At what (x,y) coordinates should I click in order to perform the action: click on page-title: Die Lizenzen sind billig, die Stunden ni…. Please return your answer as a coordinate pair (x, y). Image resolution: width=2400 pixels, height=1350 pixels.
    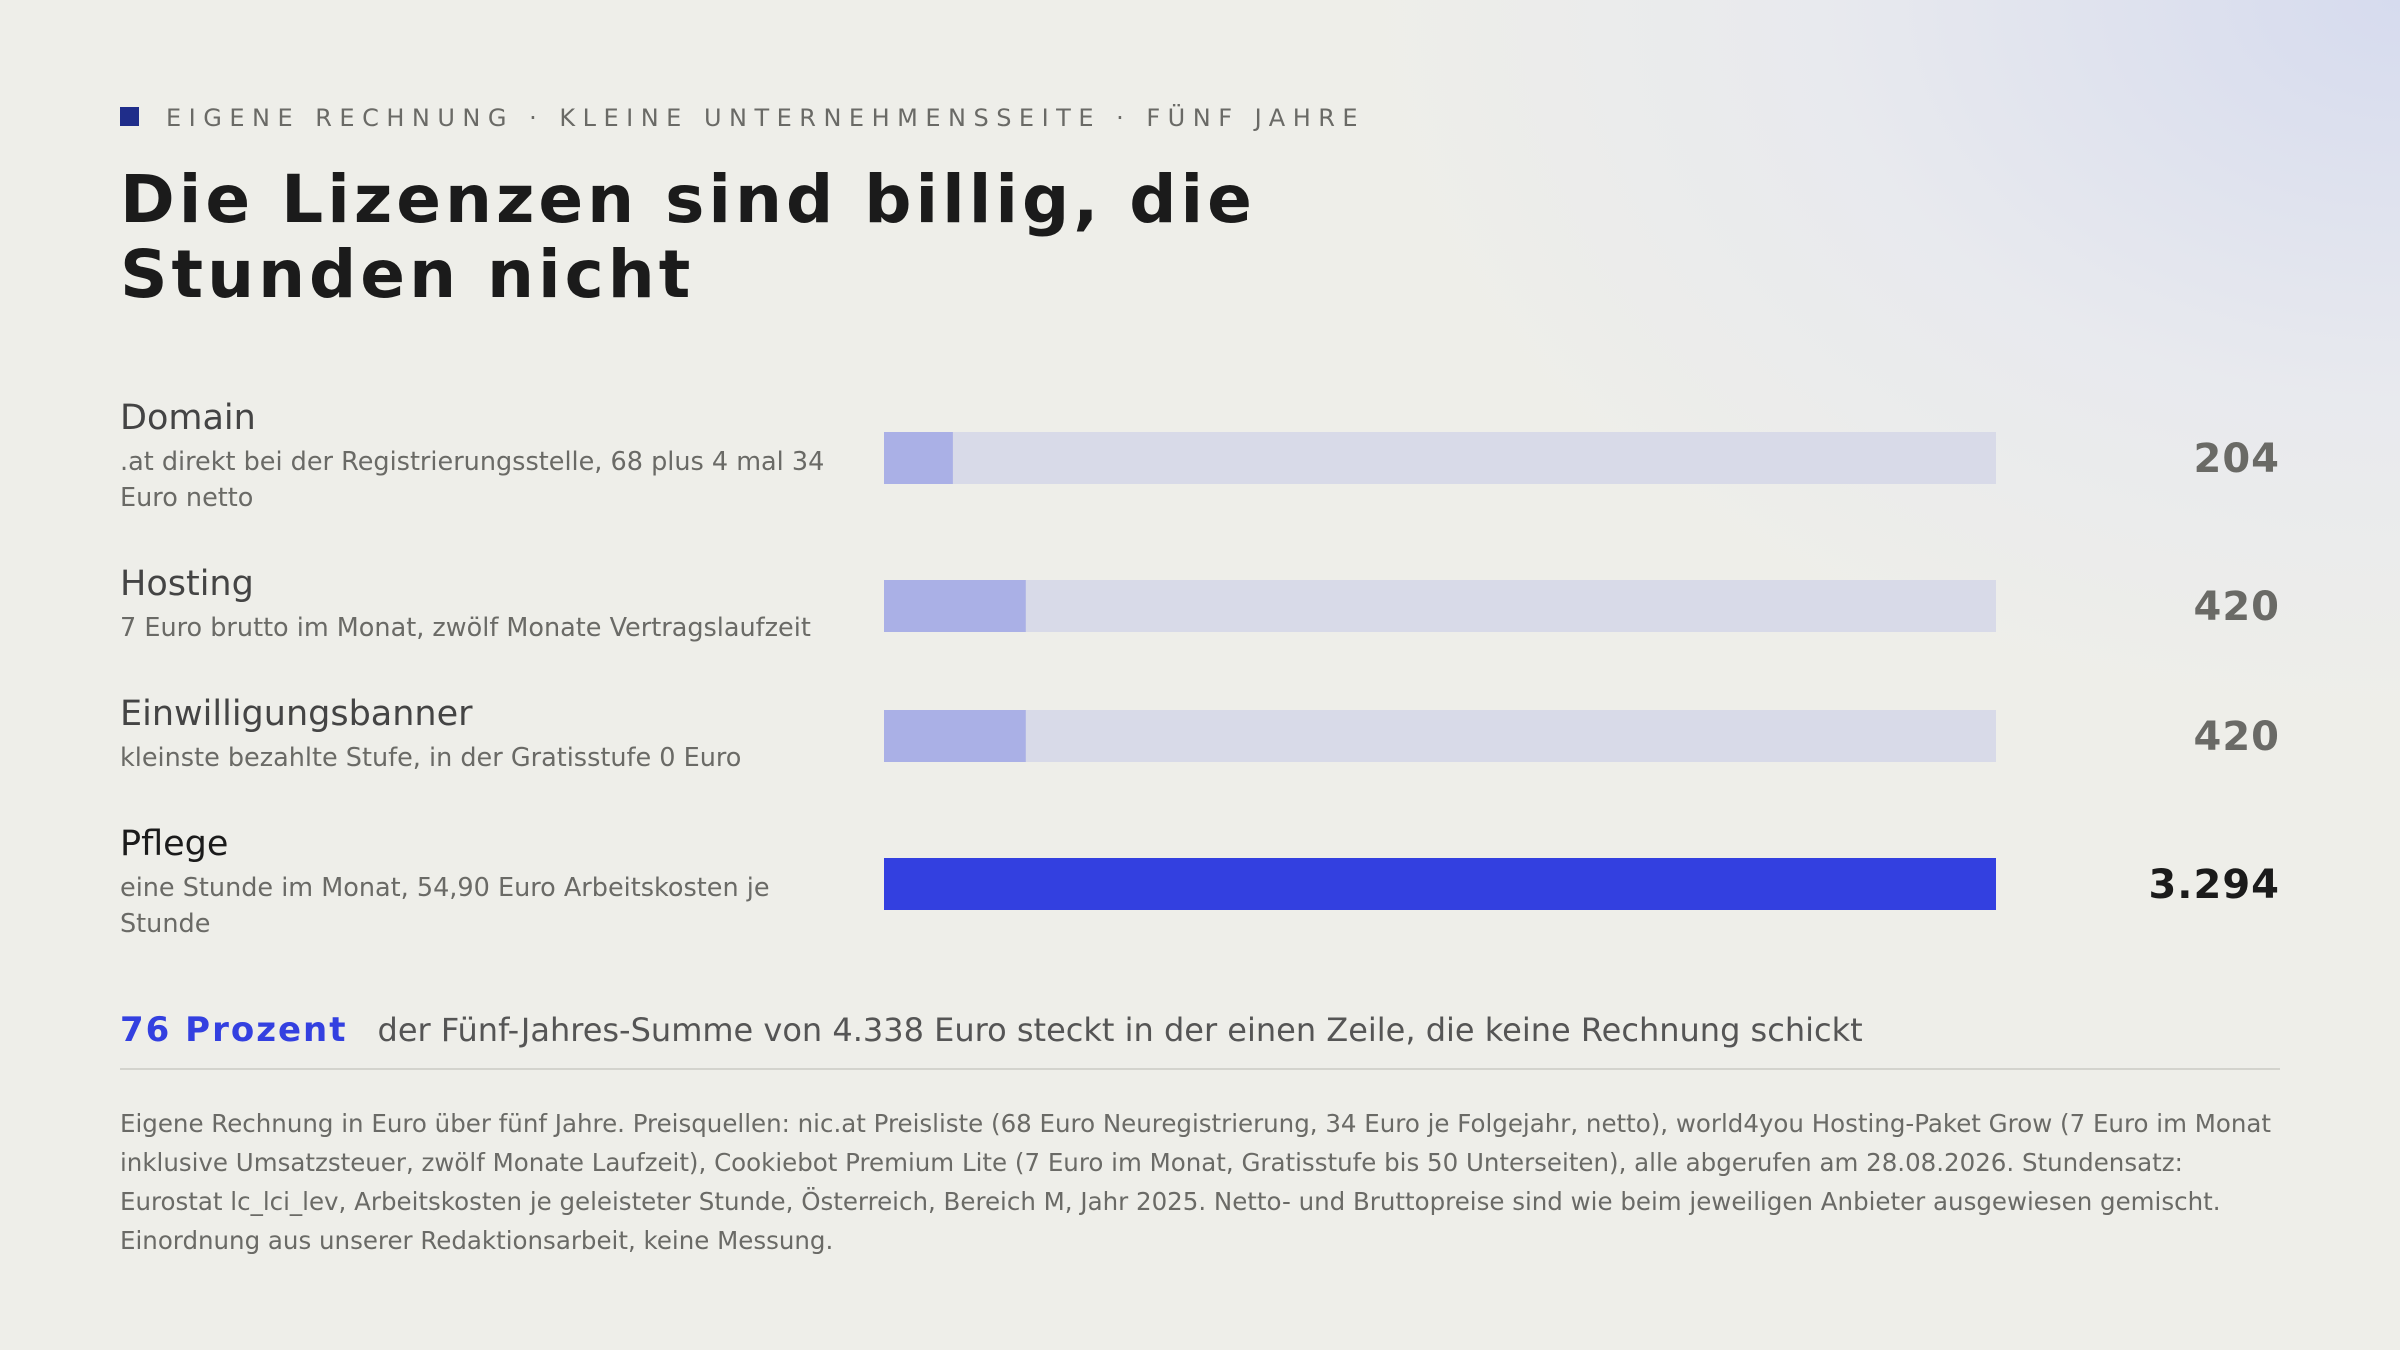
    Looking at the image, I should click on (688, 237).